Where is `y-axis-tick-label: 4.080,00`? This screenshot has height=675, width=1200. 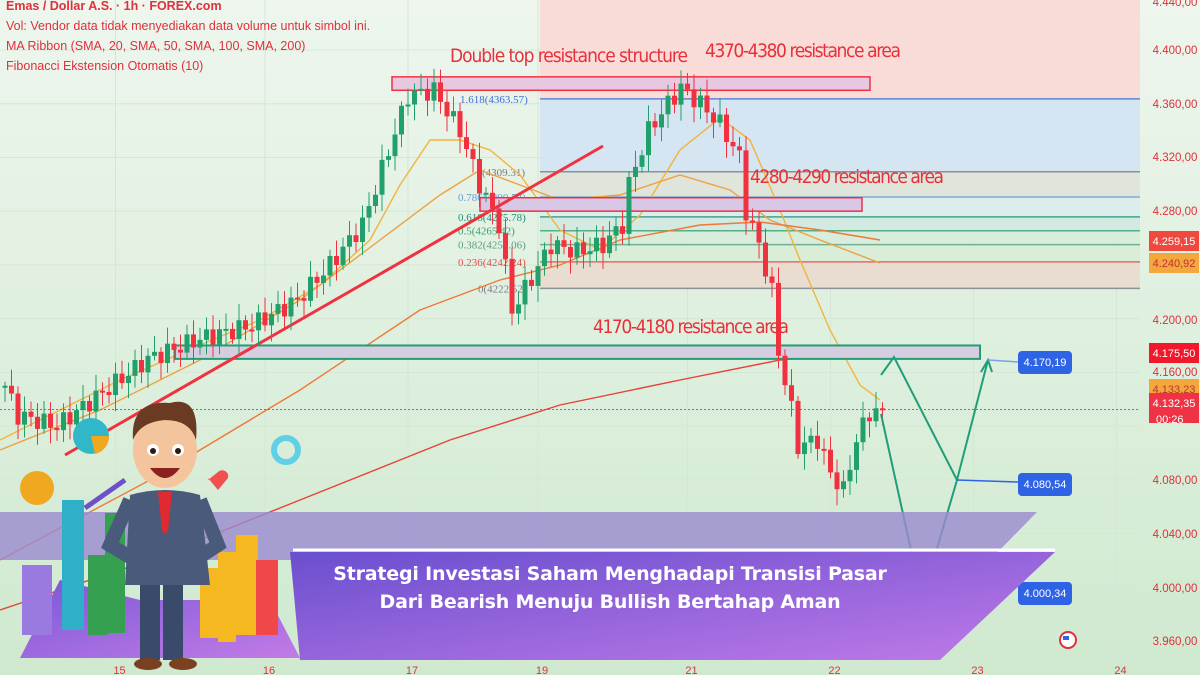 y-axis-tick-label: 4.080,00 is located at coordinates (1175, 481).